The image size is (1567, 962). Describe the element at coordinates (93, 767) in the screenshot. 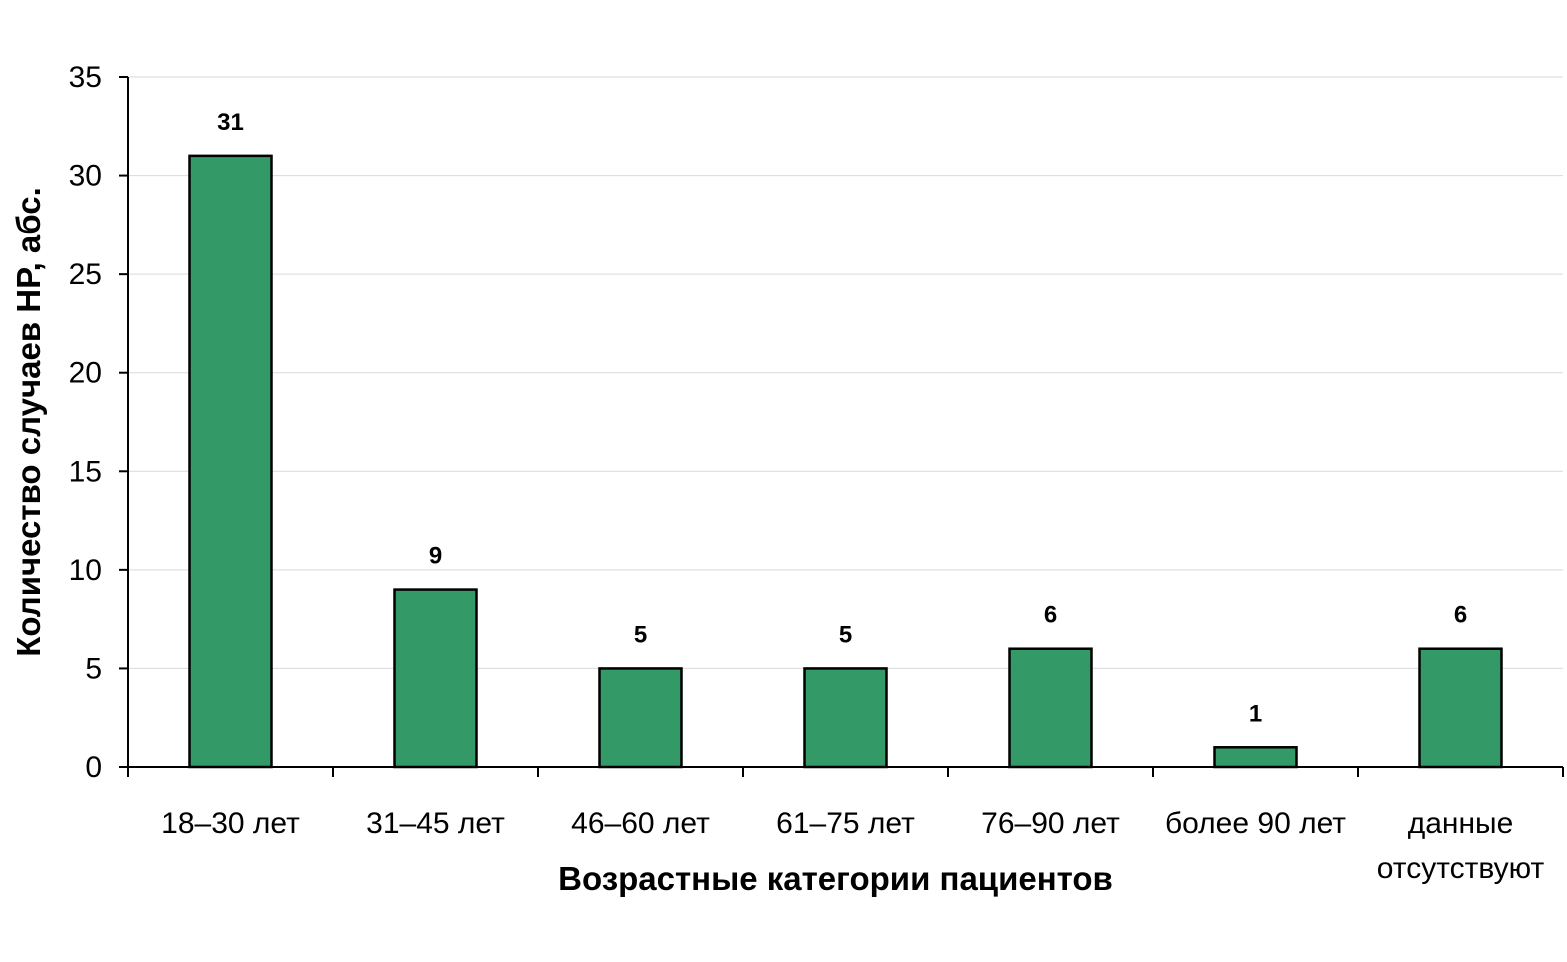

I see `y-tick-label: 0` at that location.